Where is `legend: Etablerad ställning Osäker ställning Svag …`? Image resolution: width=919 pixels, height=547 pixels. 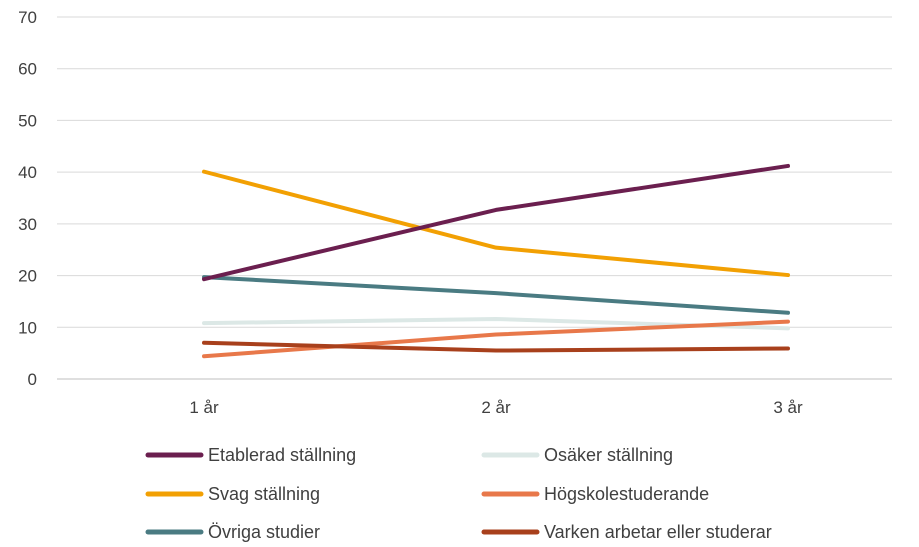 legend: Etablerad ställning Osäker ställning Svag … is located at coordinates (458, 493).